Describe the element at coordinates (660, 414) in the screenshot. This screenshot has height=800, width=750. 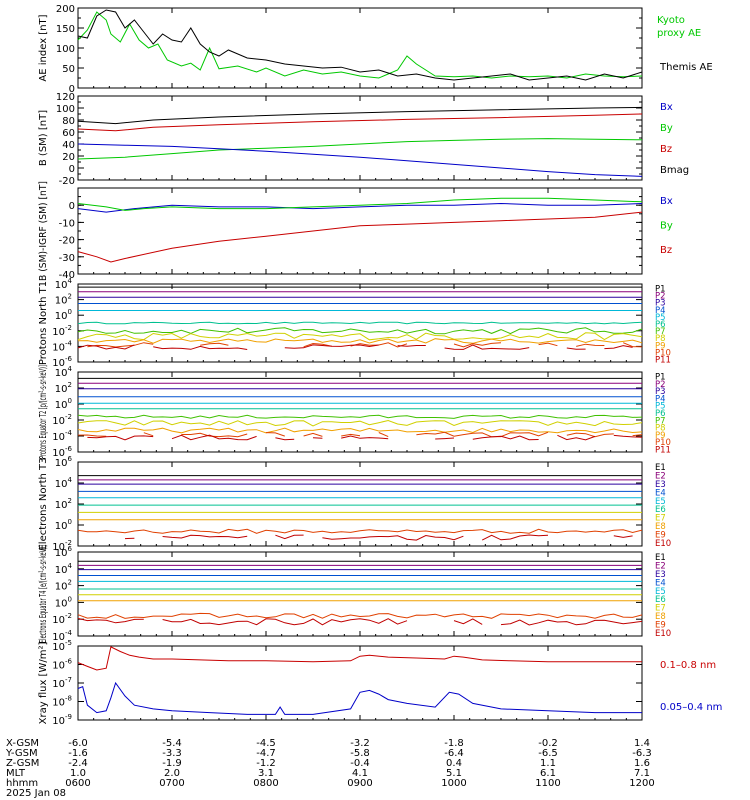
I see `legend-p6: P6` at that location.